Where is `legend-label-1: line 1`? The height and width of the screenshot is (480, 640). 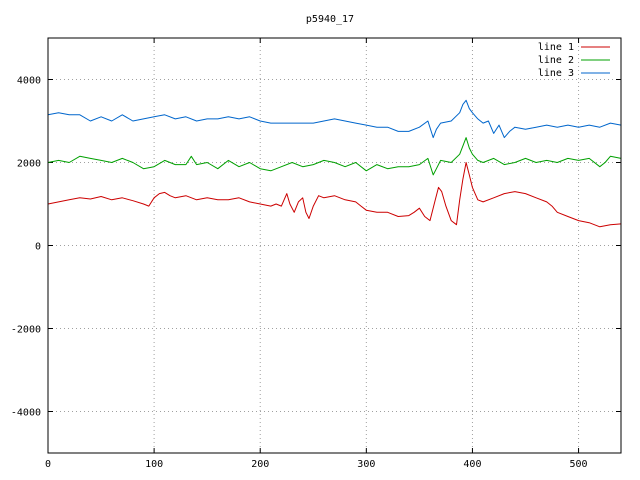 legend-label-1: line 1 is located at coordinates (556, 47).